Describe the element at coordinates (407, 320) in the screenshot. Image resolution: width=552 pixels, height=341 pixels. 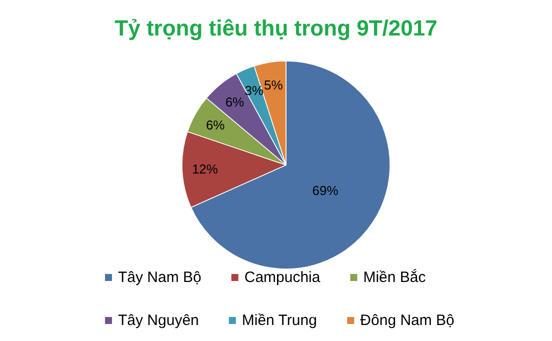
I see `legend-label: Đông Nam Bộ` at that location.